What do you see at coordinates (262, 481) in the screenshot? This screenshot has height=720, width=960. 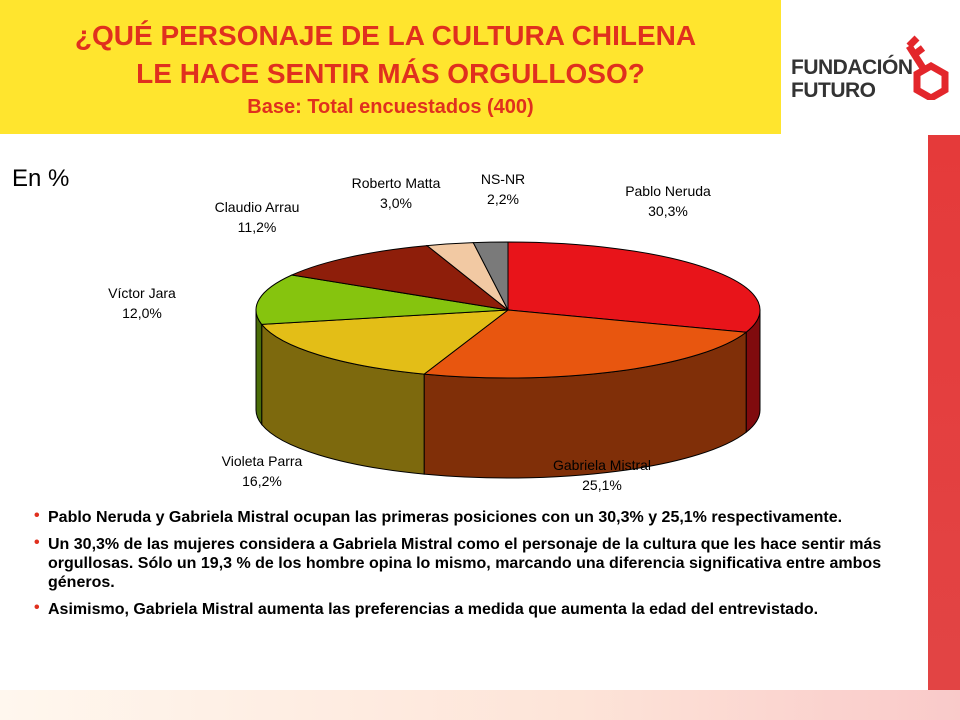 I see `slice-value-violeta-parra: 16,2%` at bounding box center [262, 481].